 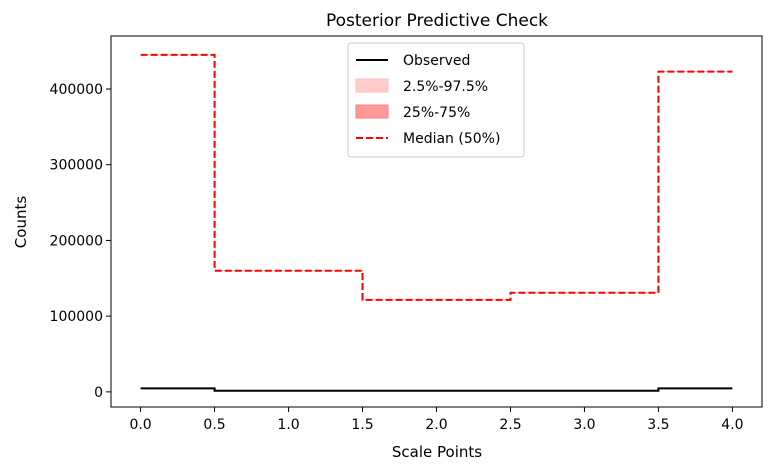 I want to click on y-axis-label: Counts, so click(x=21, y=222).